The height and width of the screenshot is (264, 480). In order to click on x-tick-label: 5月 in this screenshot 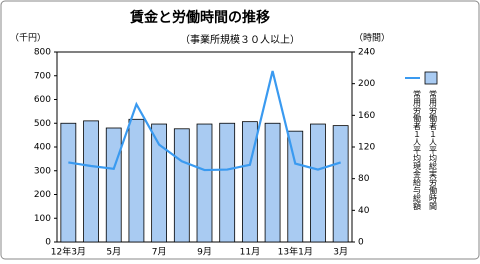, I will do `click(113, 252)`.